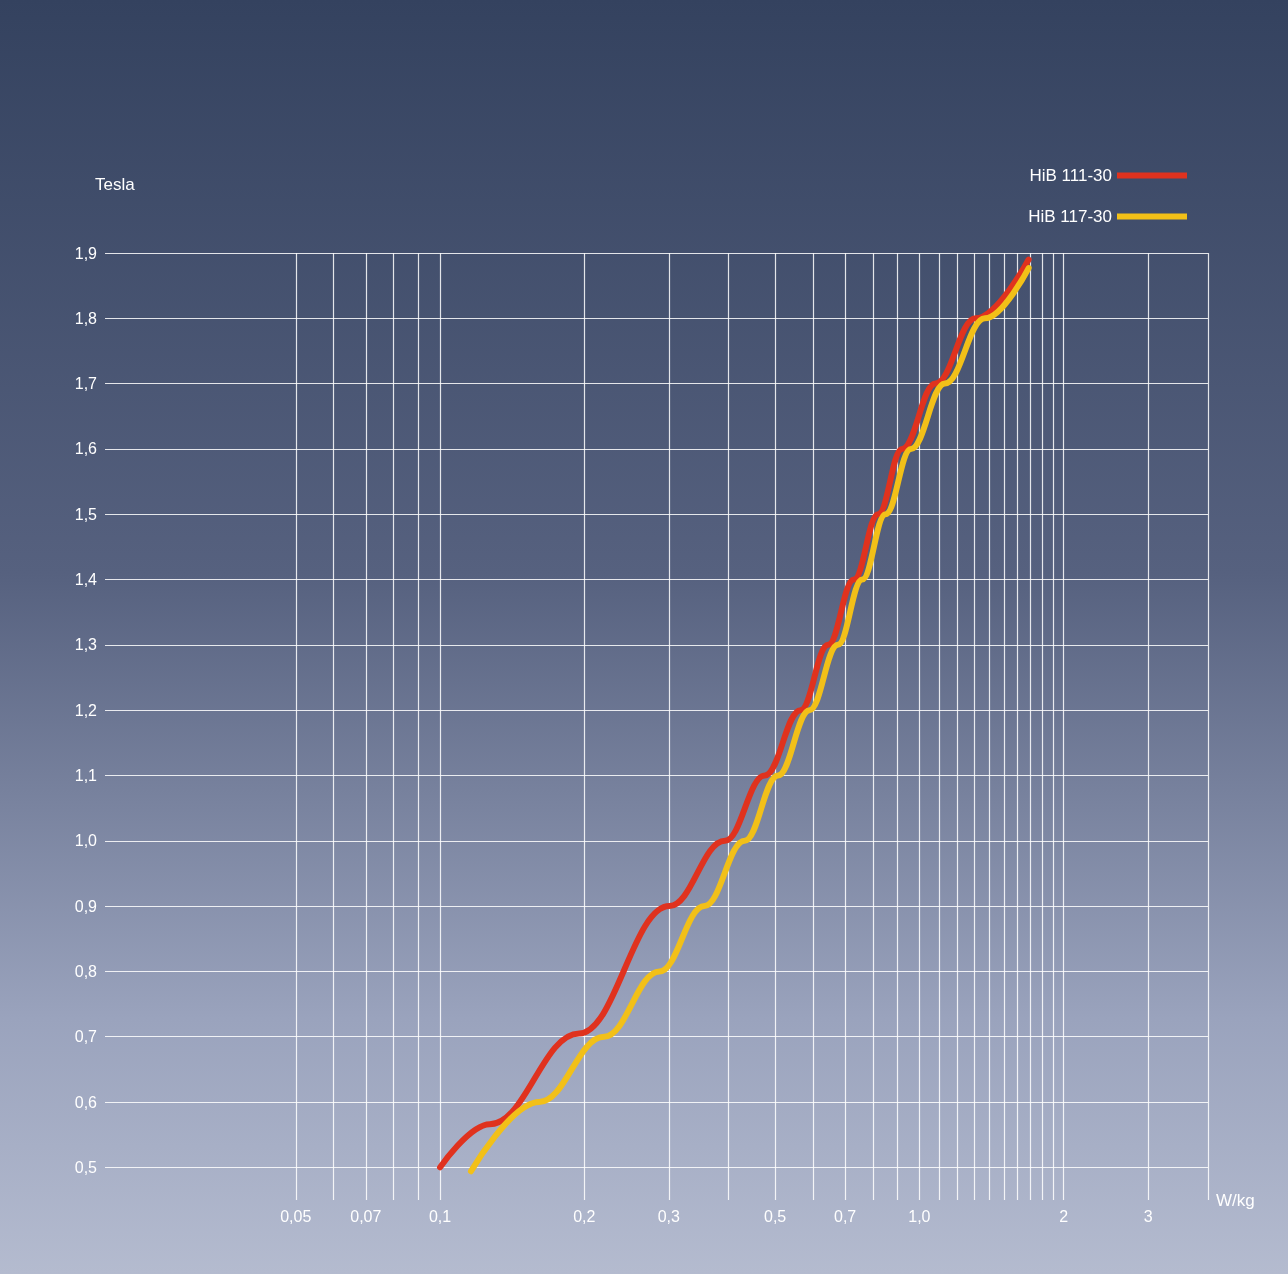 The image size is (1288, 1274). Describe the element at coordinates (86, 1102) in the screenshot. I see `y-tick-label: 0,6` at that location.